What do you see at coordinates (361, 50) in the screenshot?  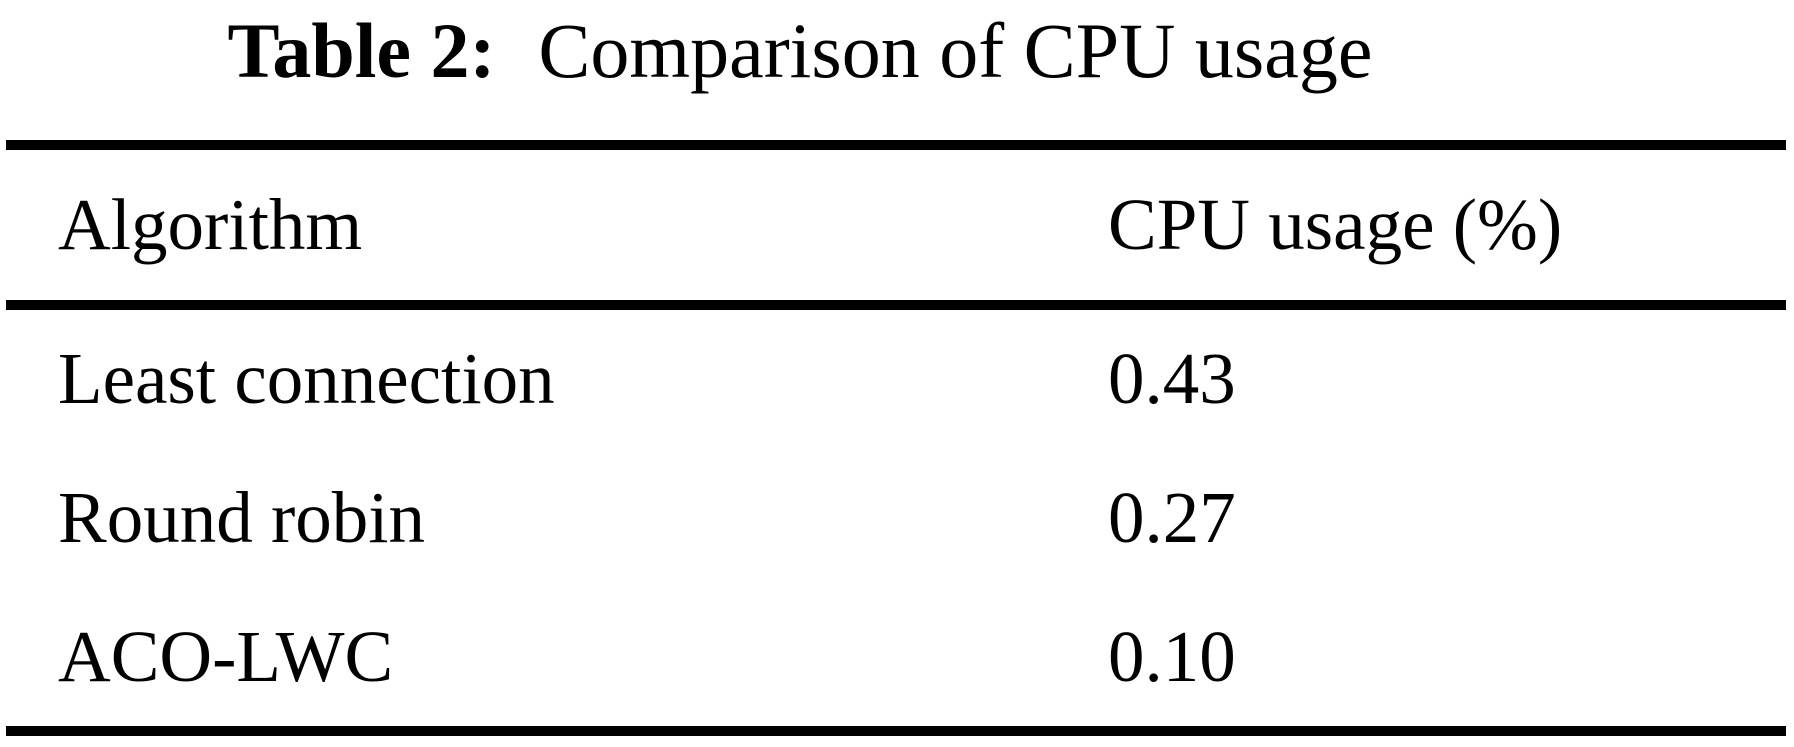 I see `caption-label: Table 2:` at bounding box center [361, 50].